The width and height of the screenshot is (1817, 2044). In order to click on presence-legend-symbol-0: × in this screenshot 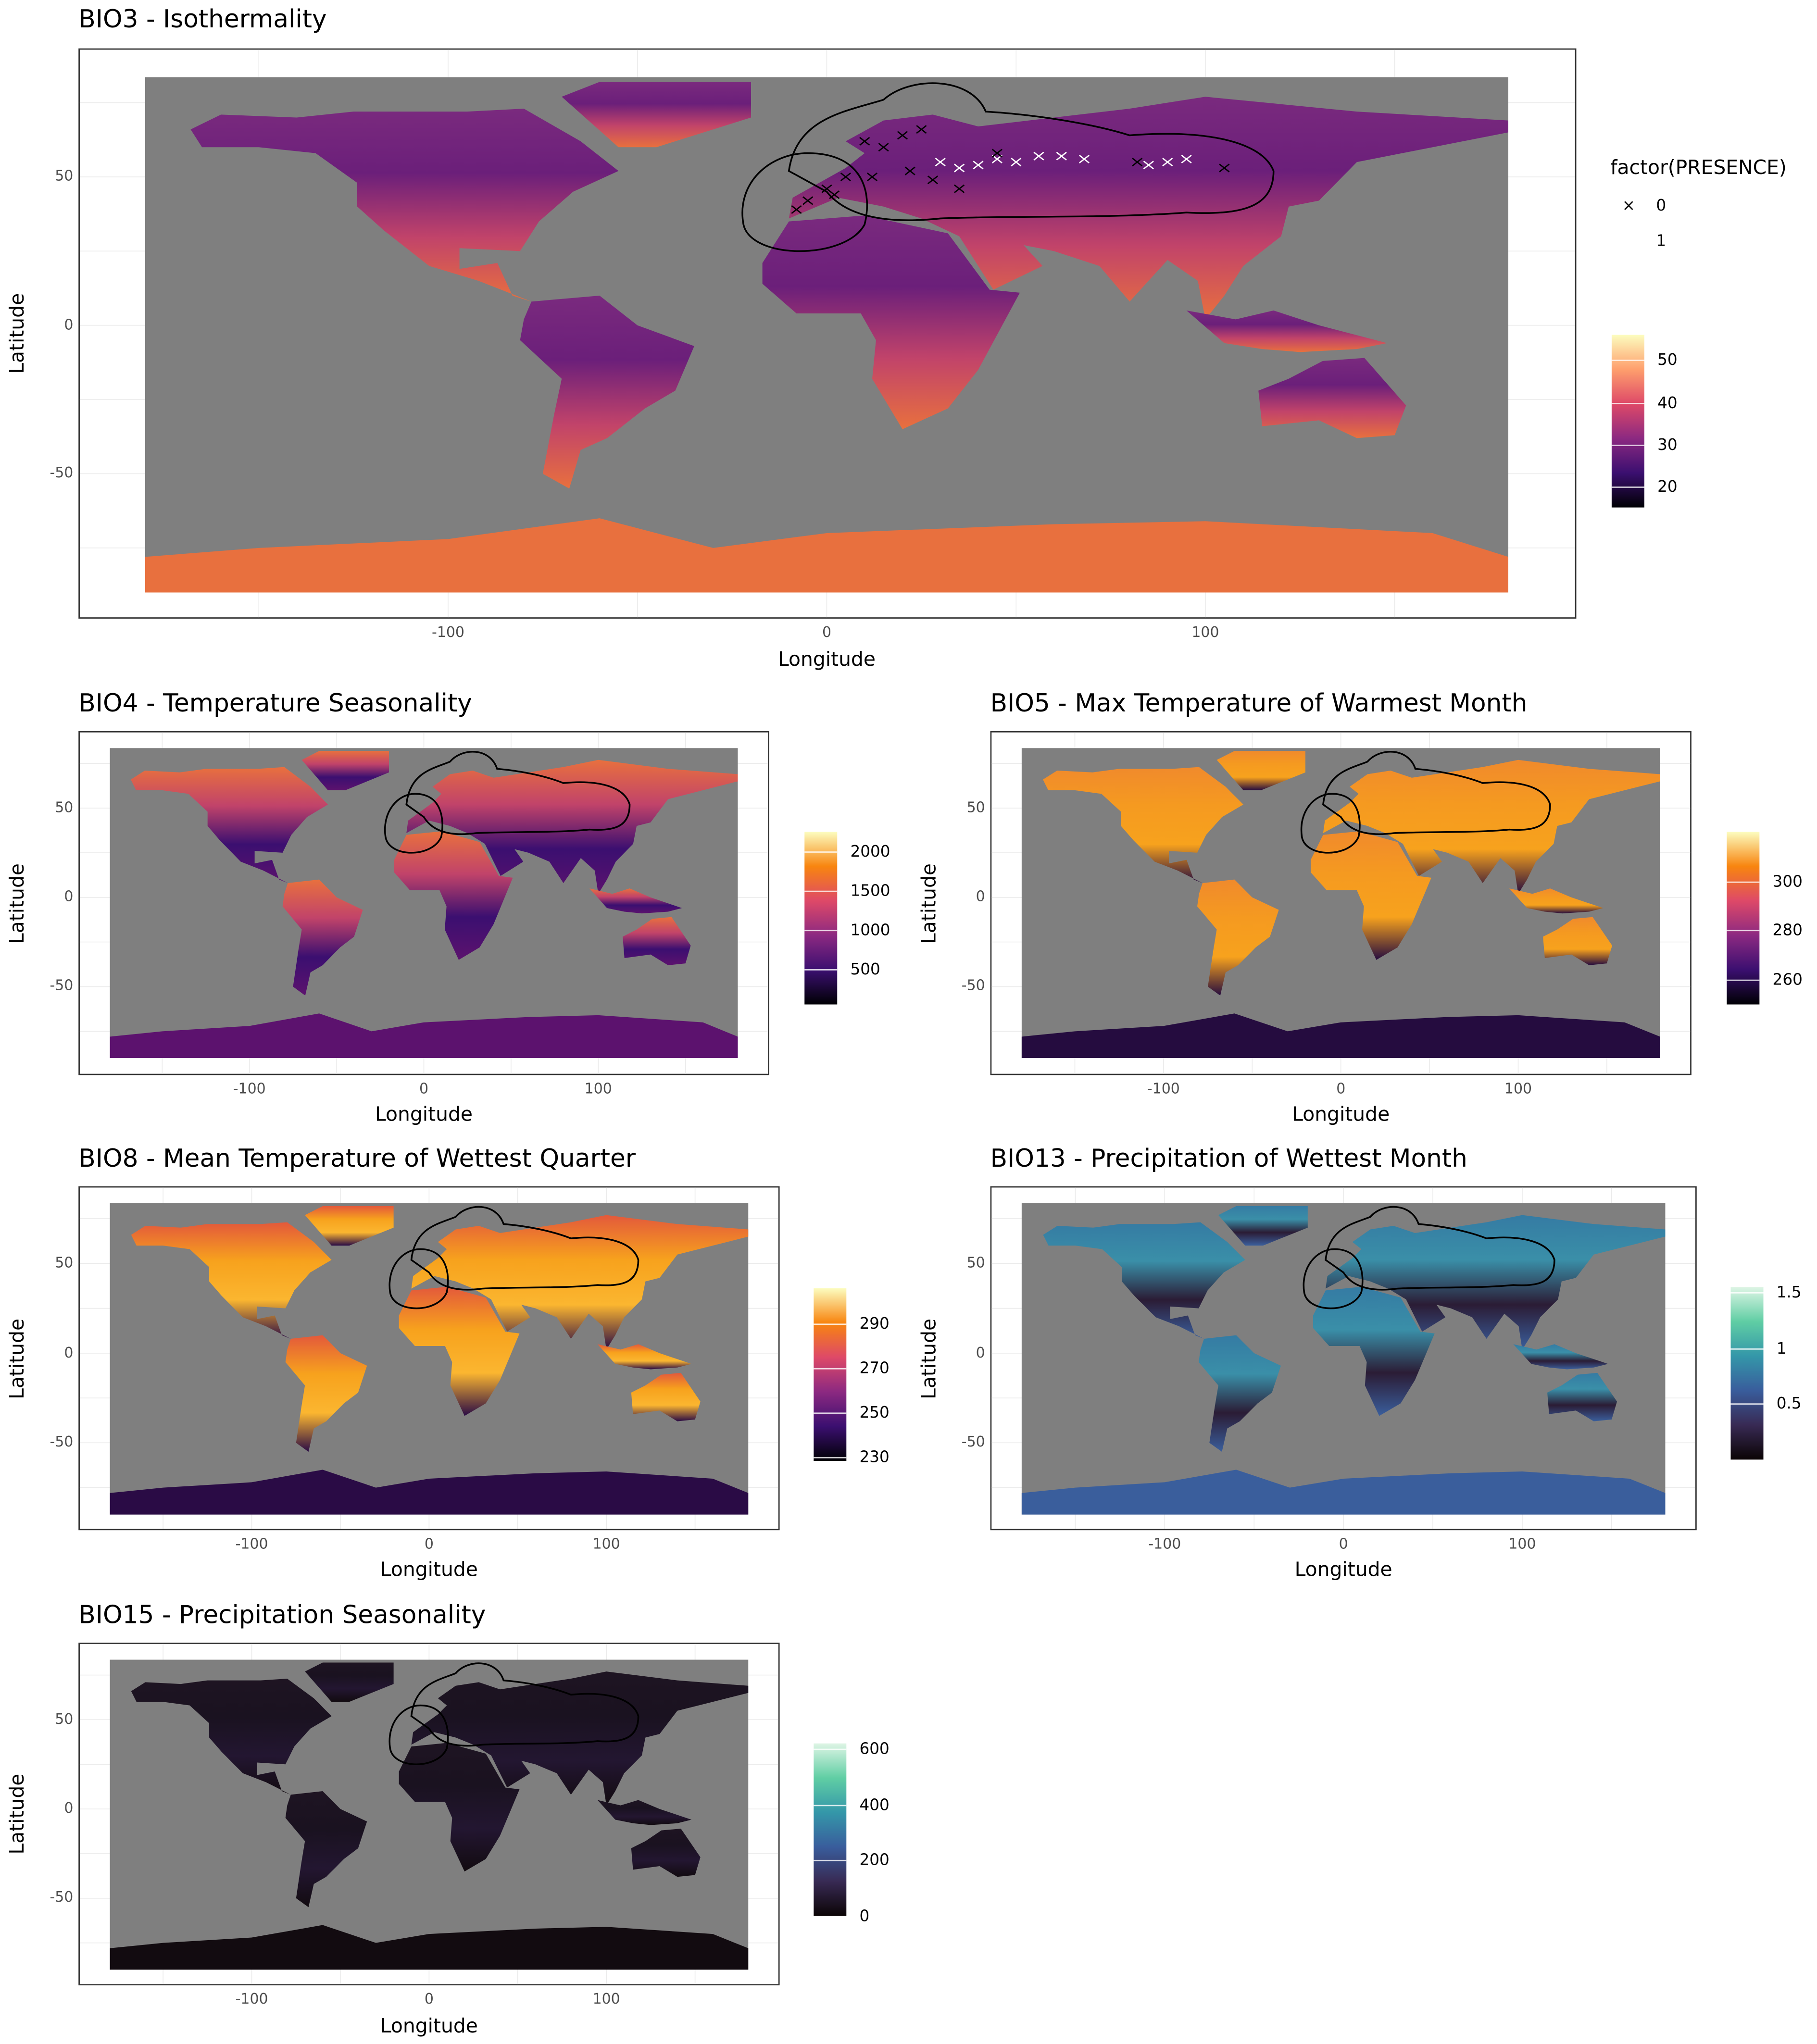, I will do `click(1629, 205)`.